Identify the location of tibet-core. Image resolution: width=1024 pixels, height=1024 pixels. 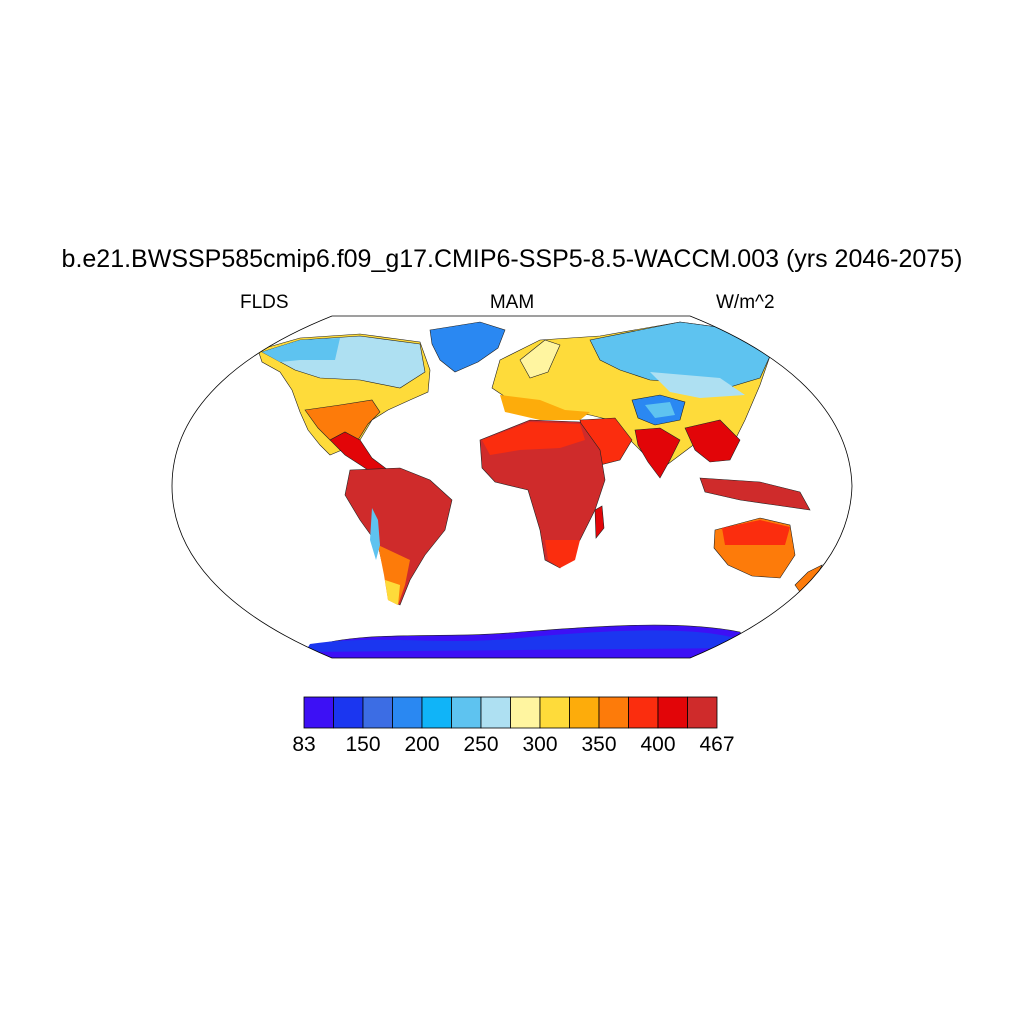
(660, 410).